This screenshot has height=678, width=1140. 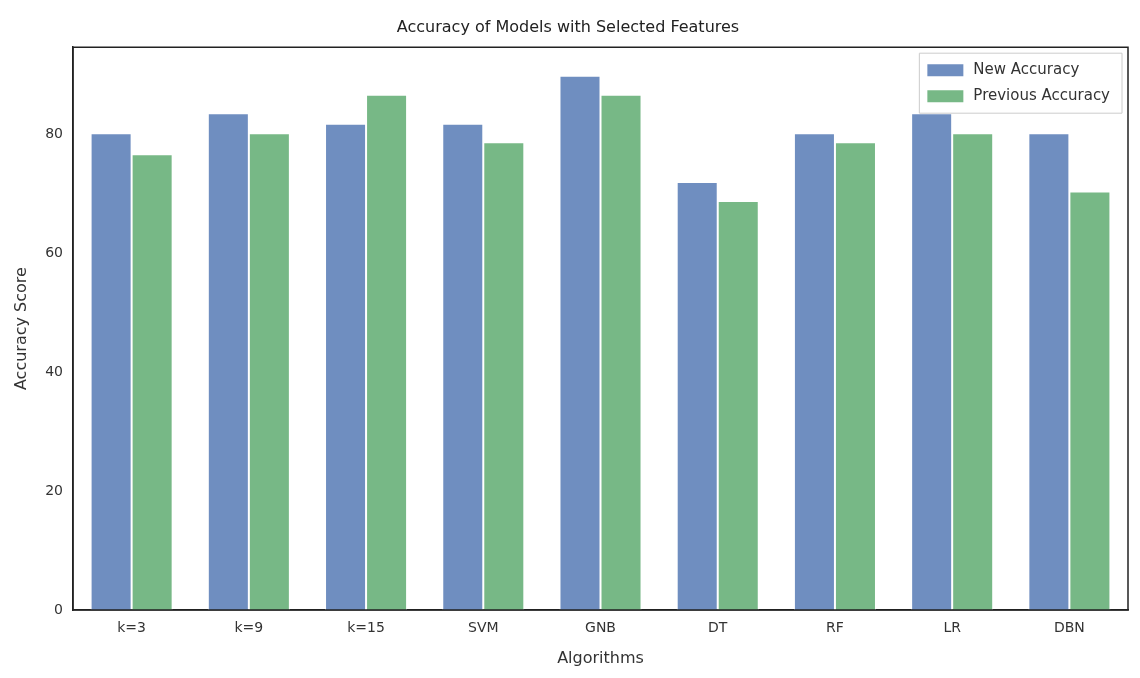 What do you see at coordinates (54, 370) in the screenshot?
I see `y-tick-label: 40` at bounding box center [54, 370].